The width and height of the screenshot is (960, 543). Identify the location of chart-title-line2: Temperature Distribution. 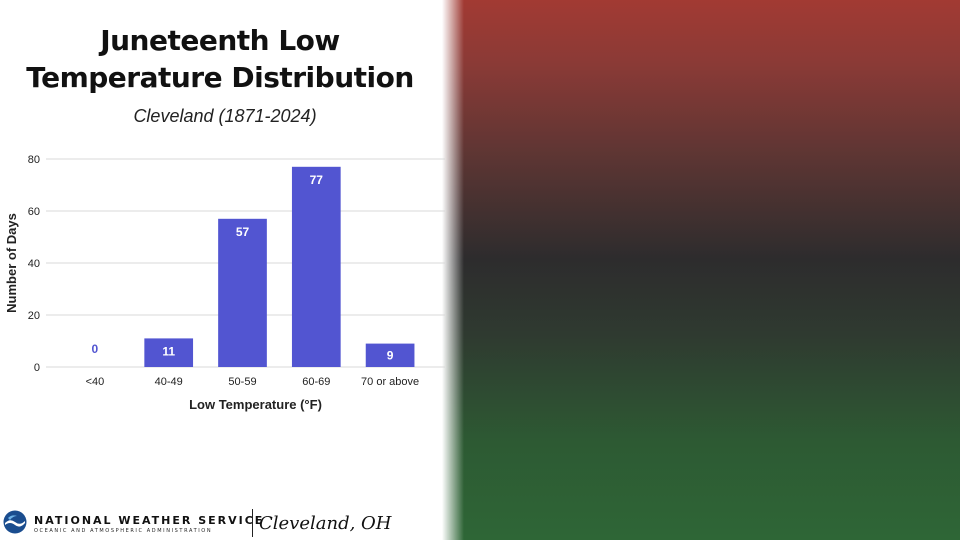
(220, 77).